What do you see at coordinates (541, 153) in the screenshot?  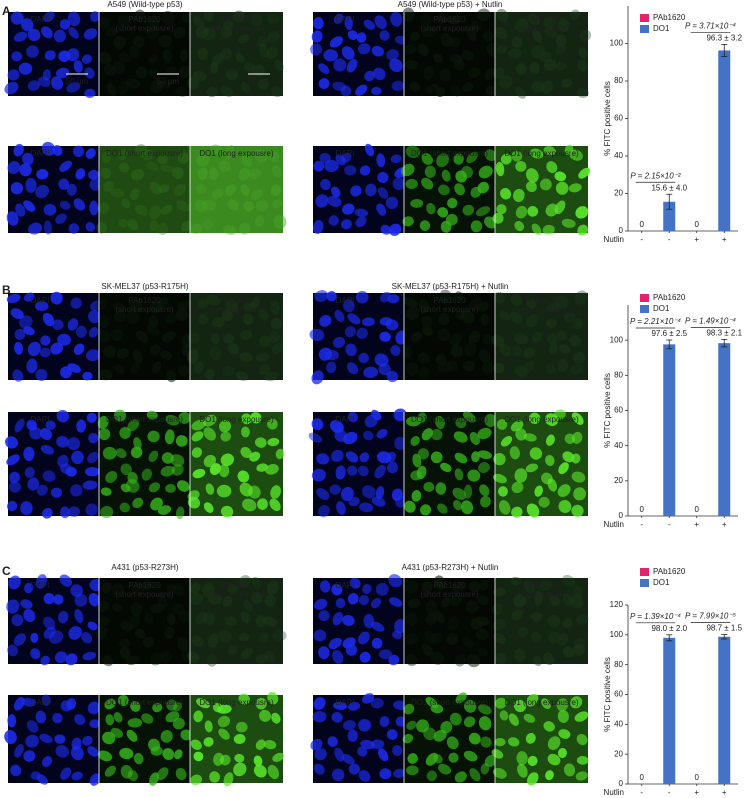 I see `tile-label: DO1 (long expousre)` at bounding box center [541, 153].